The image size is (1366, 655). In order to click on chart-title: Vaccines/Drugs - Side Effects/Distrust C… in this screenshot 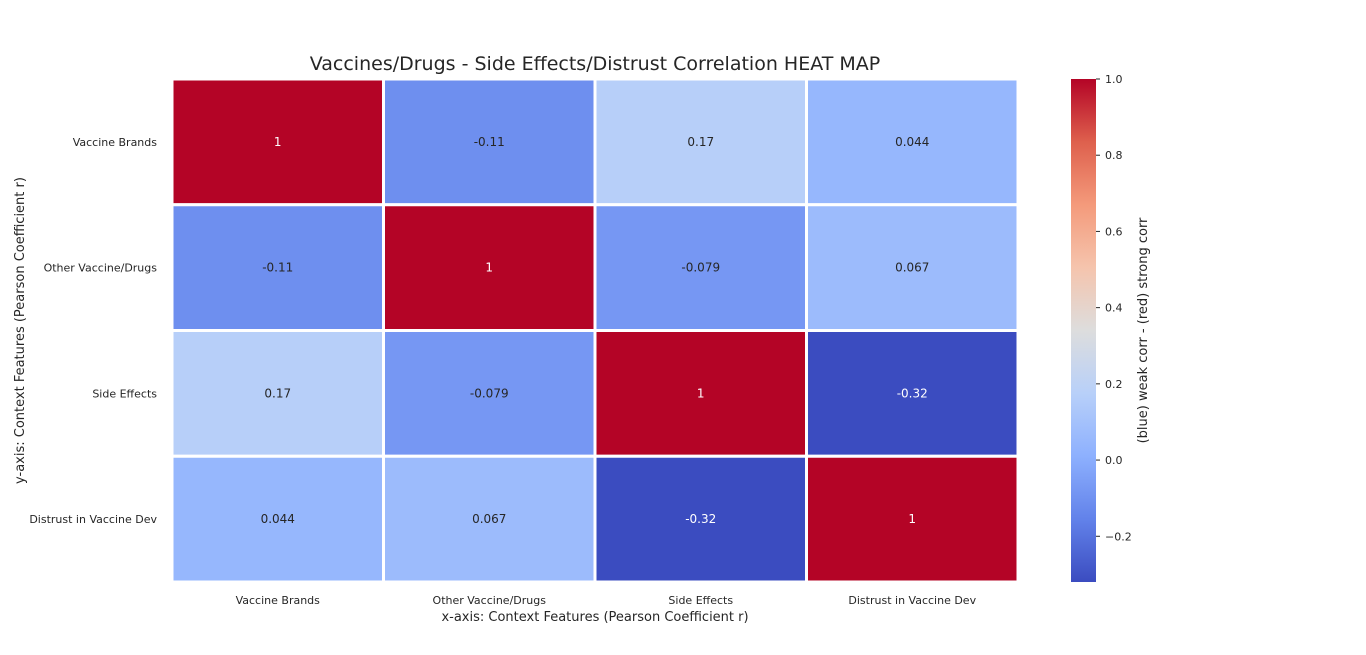, I will do `click(595, 64)`.